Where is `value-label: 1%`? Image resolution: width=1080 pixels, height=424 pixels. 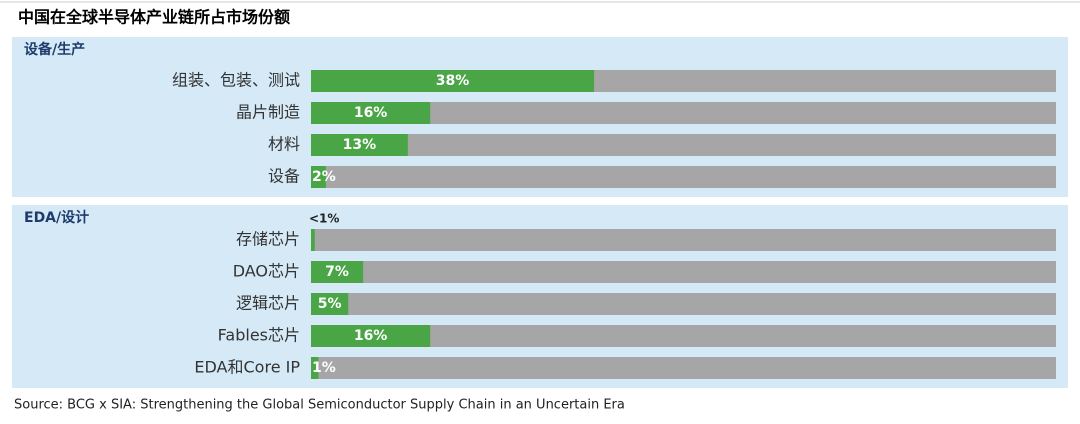 value-label: 1% is located at coordinates (324, 368).